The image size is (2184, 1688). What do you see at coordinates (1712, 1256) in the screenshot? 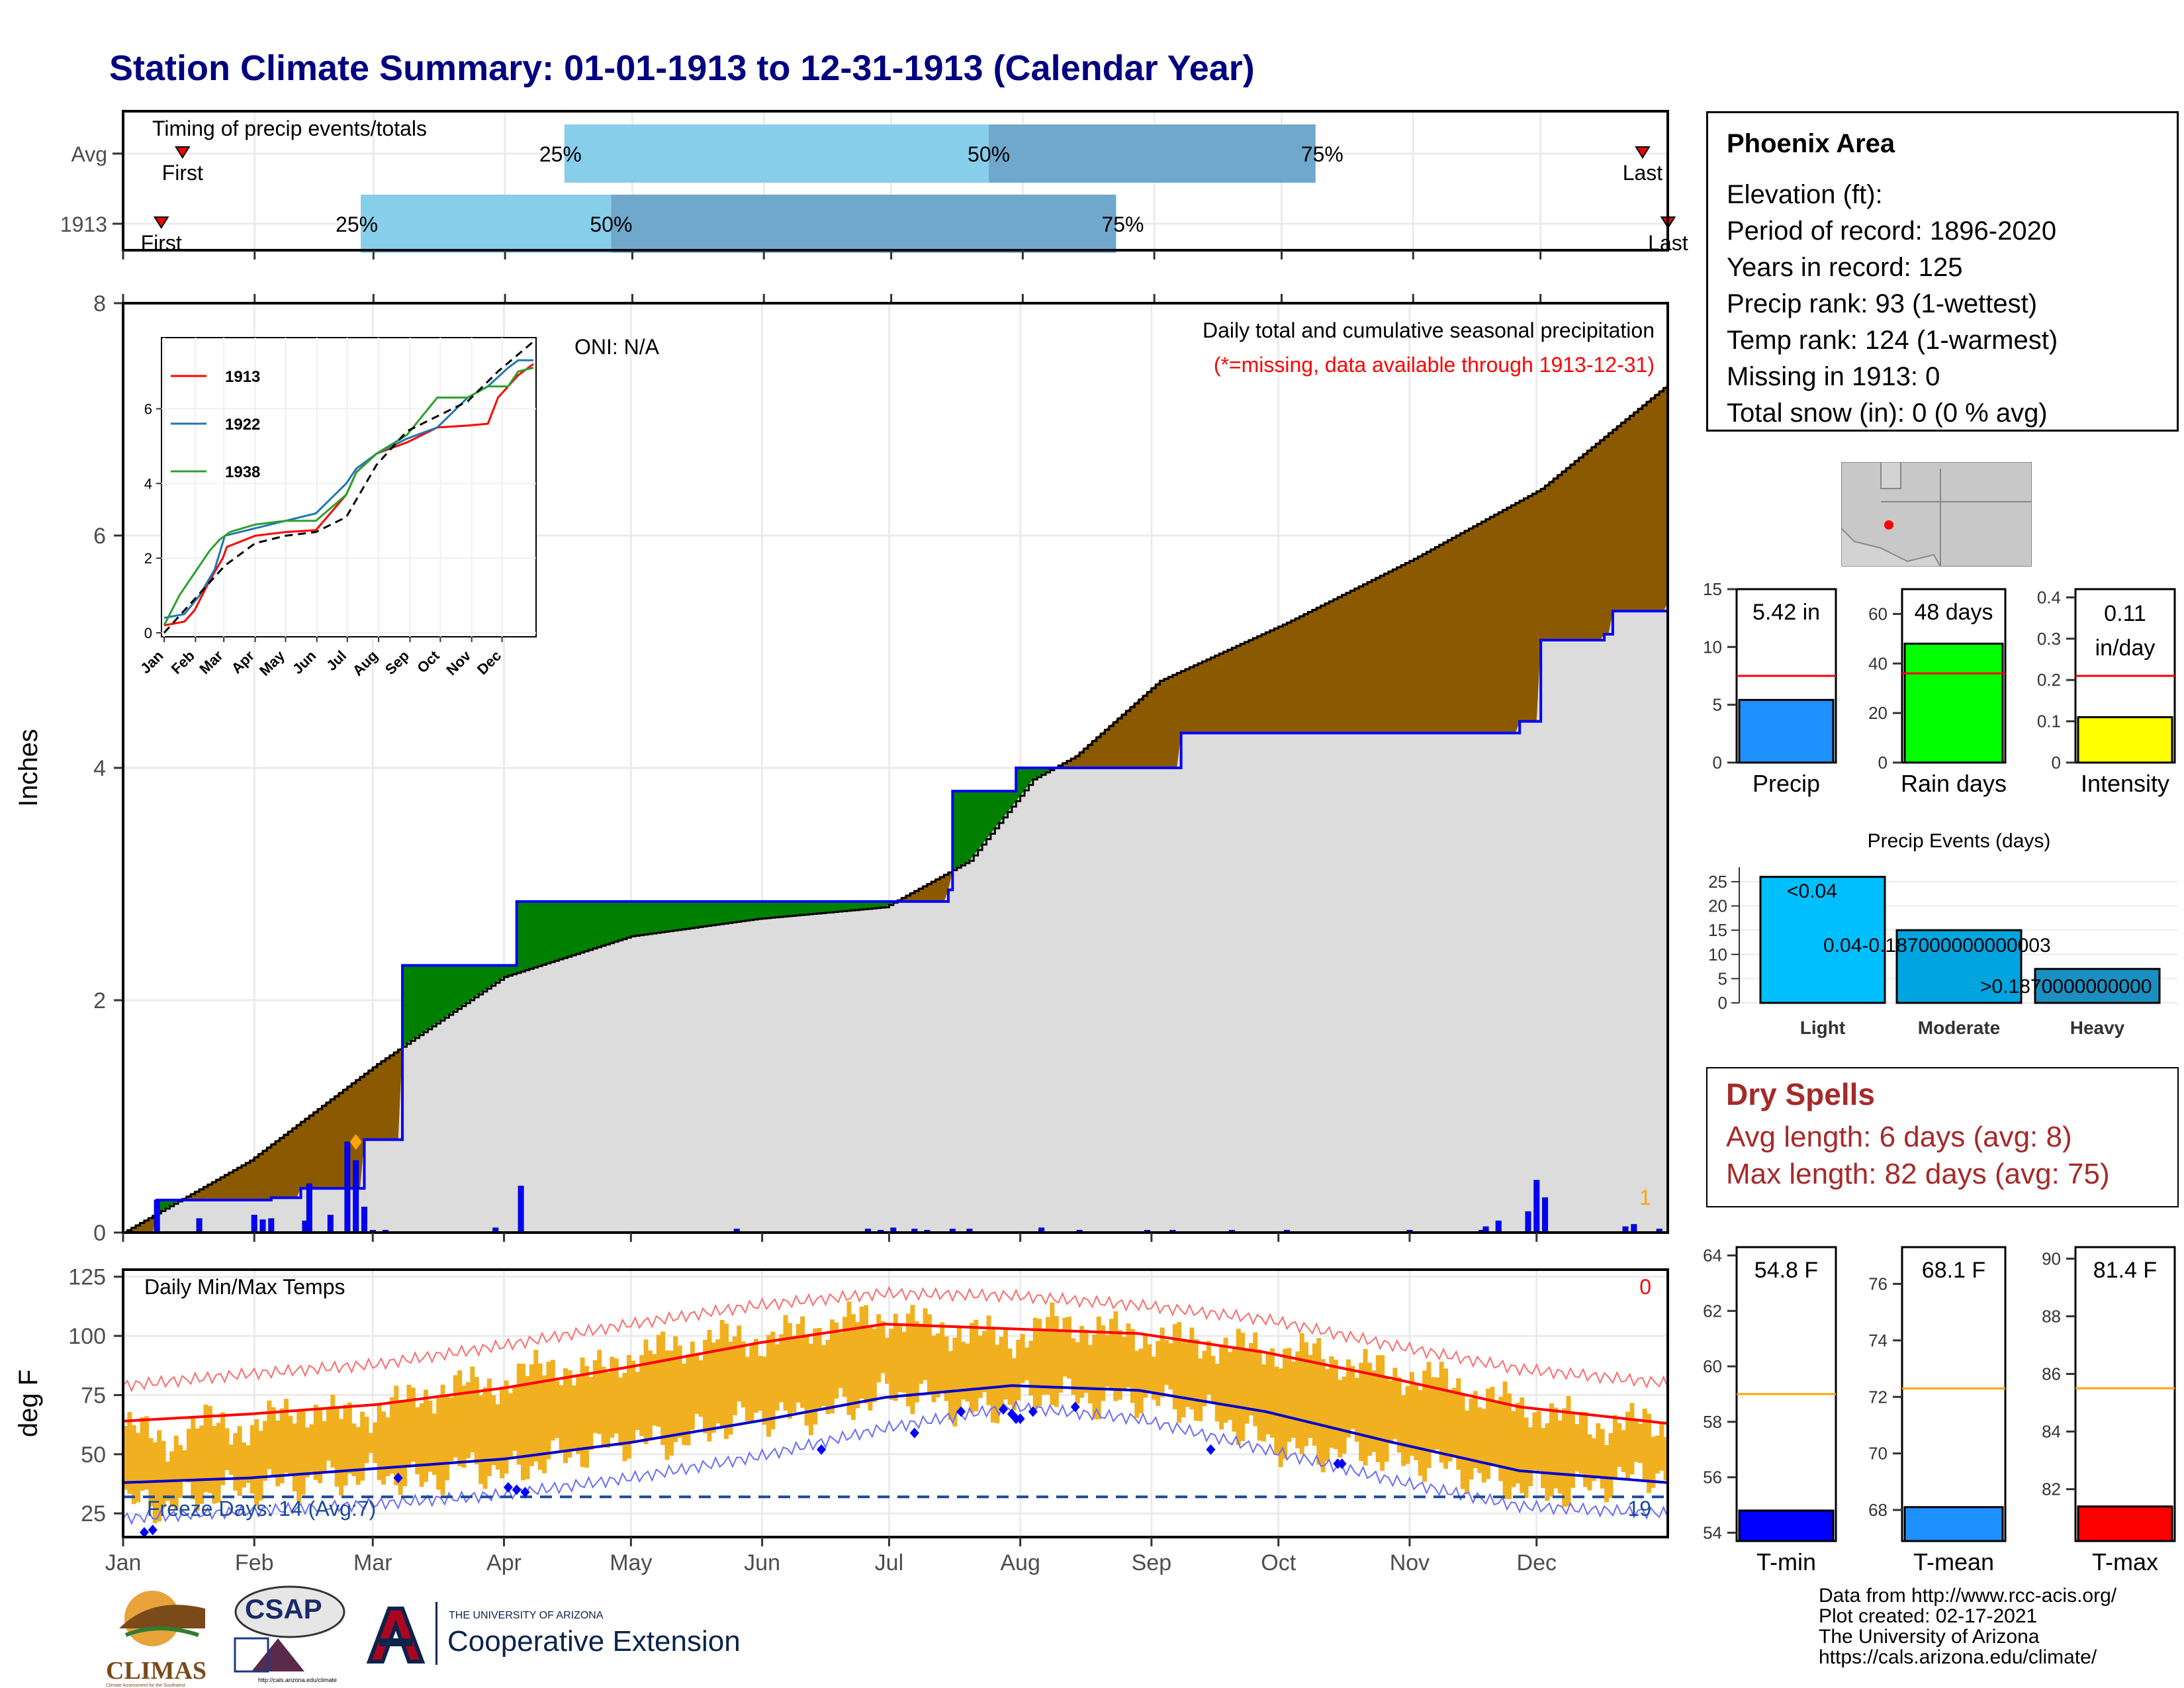
I see `summary-y-tick-label: 64` at bounding box center [1712, 1256].